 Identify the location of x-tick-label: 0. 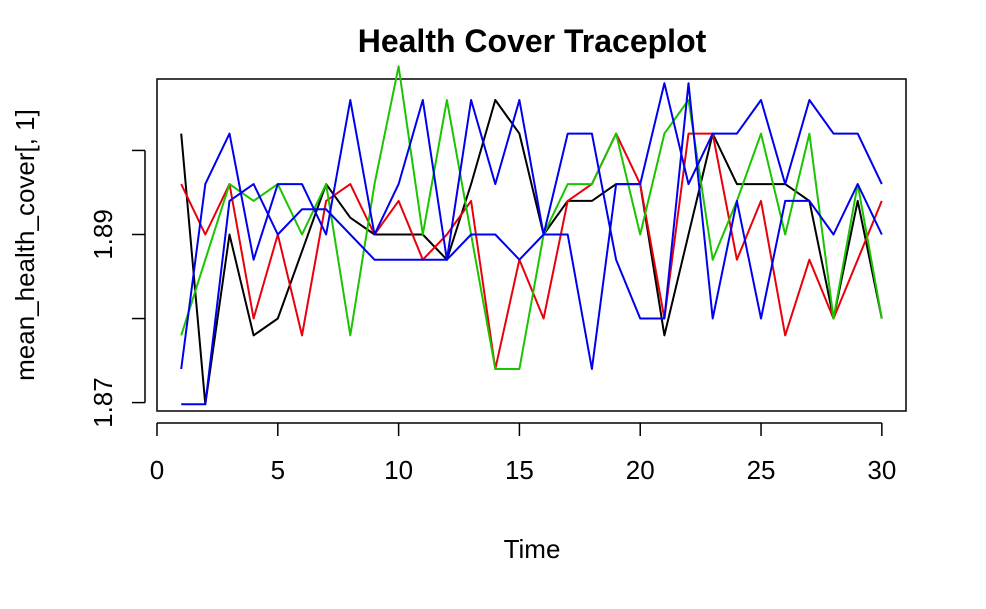
(157, 470).